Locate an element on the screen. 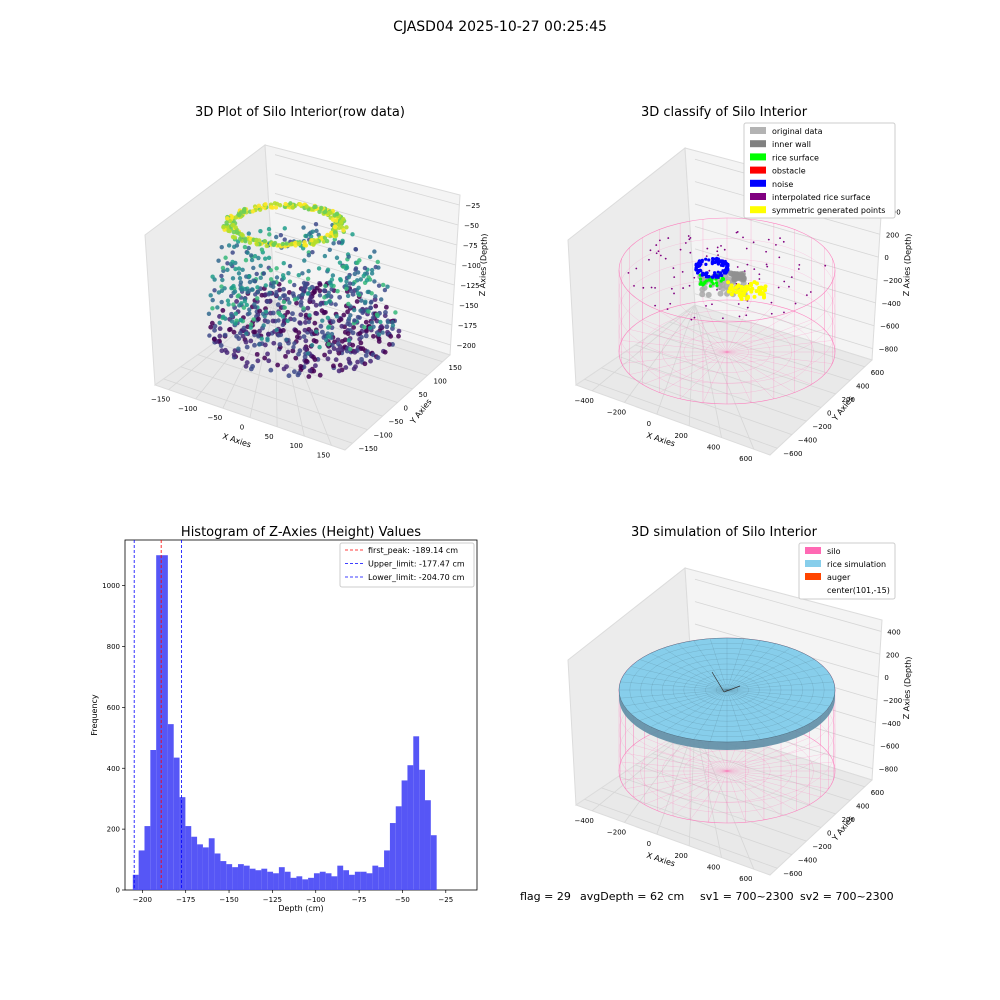 The height and width of the screenshot is (1000, 1000). legend-label: inner wall is located at coordinates (791, 144).